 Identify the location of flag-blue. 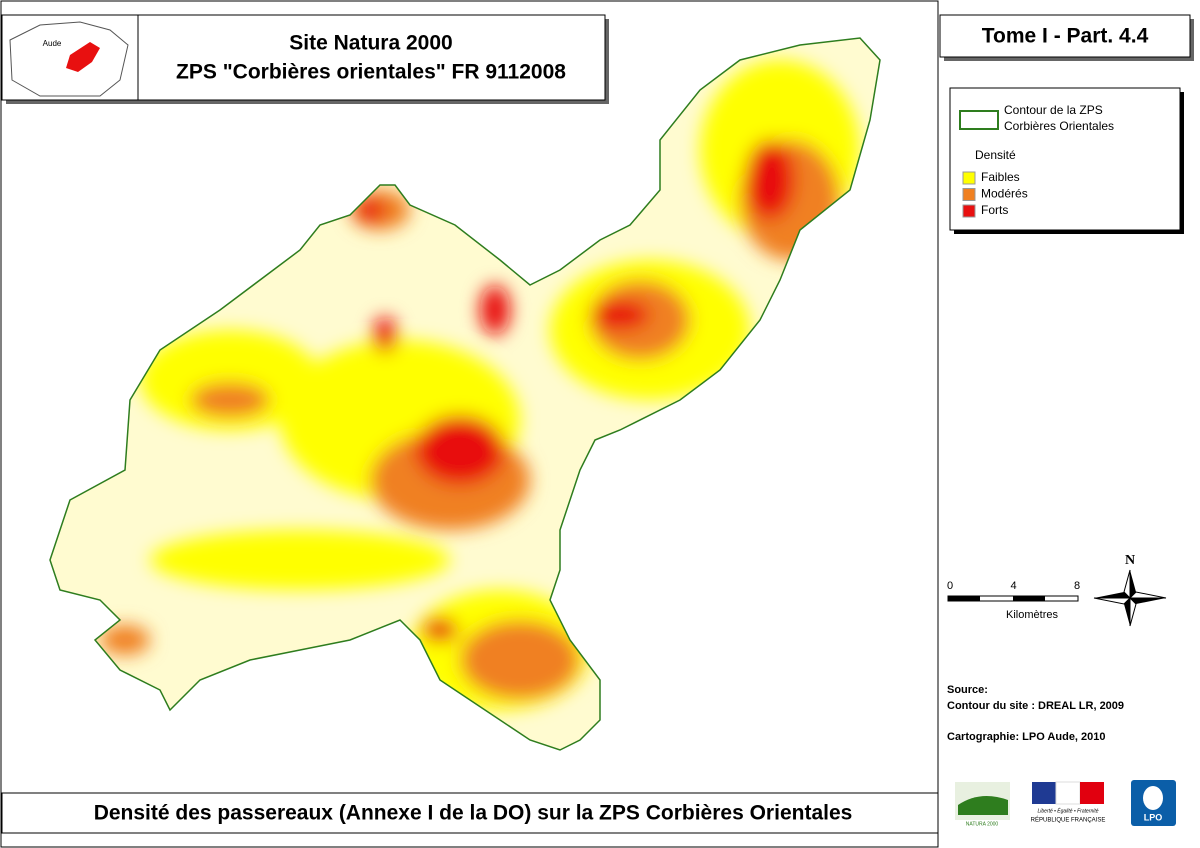
(1044, 793).